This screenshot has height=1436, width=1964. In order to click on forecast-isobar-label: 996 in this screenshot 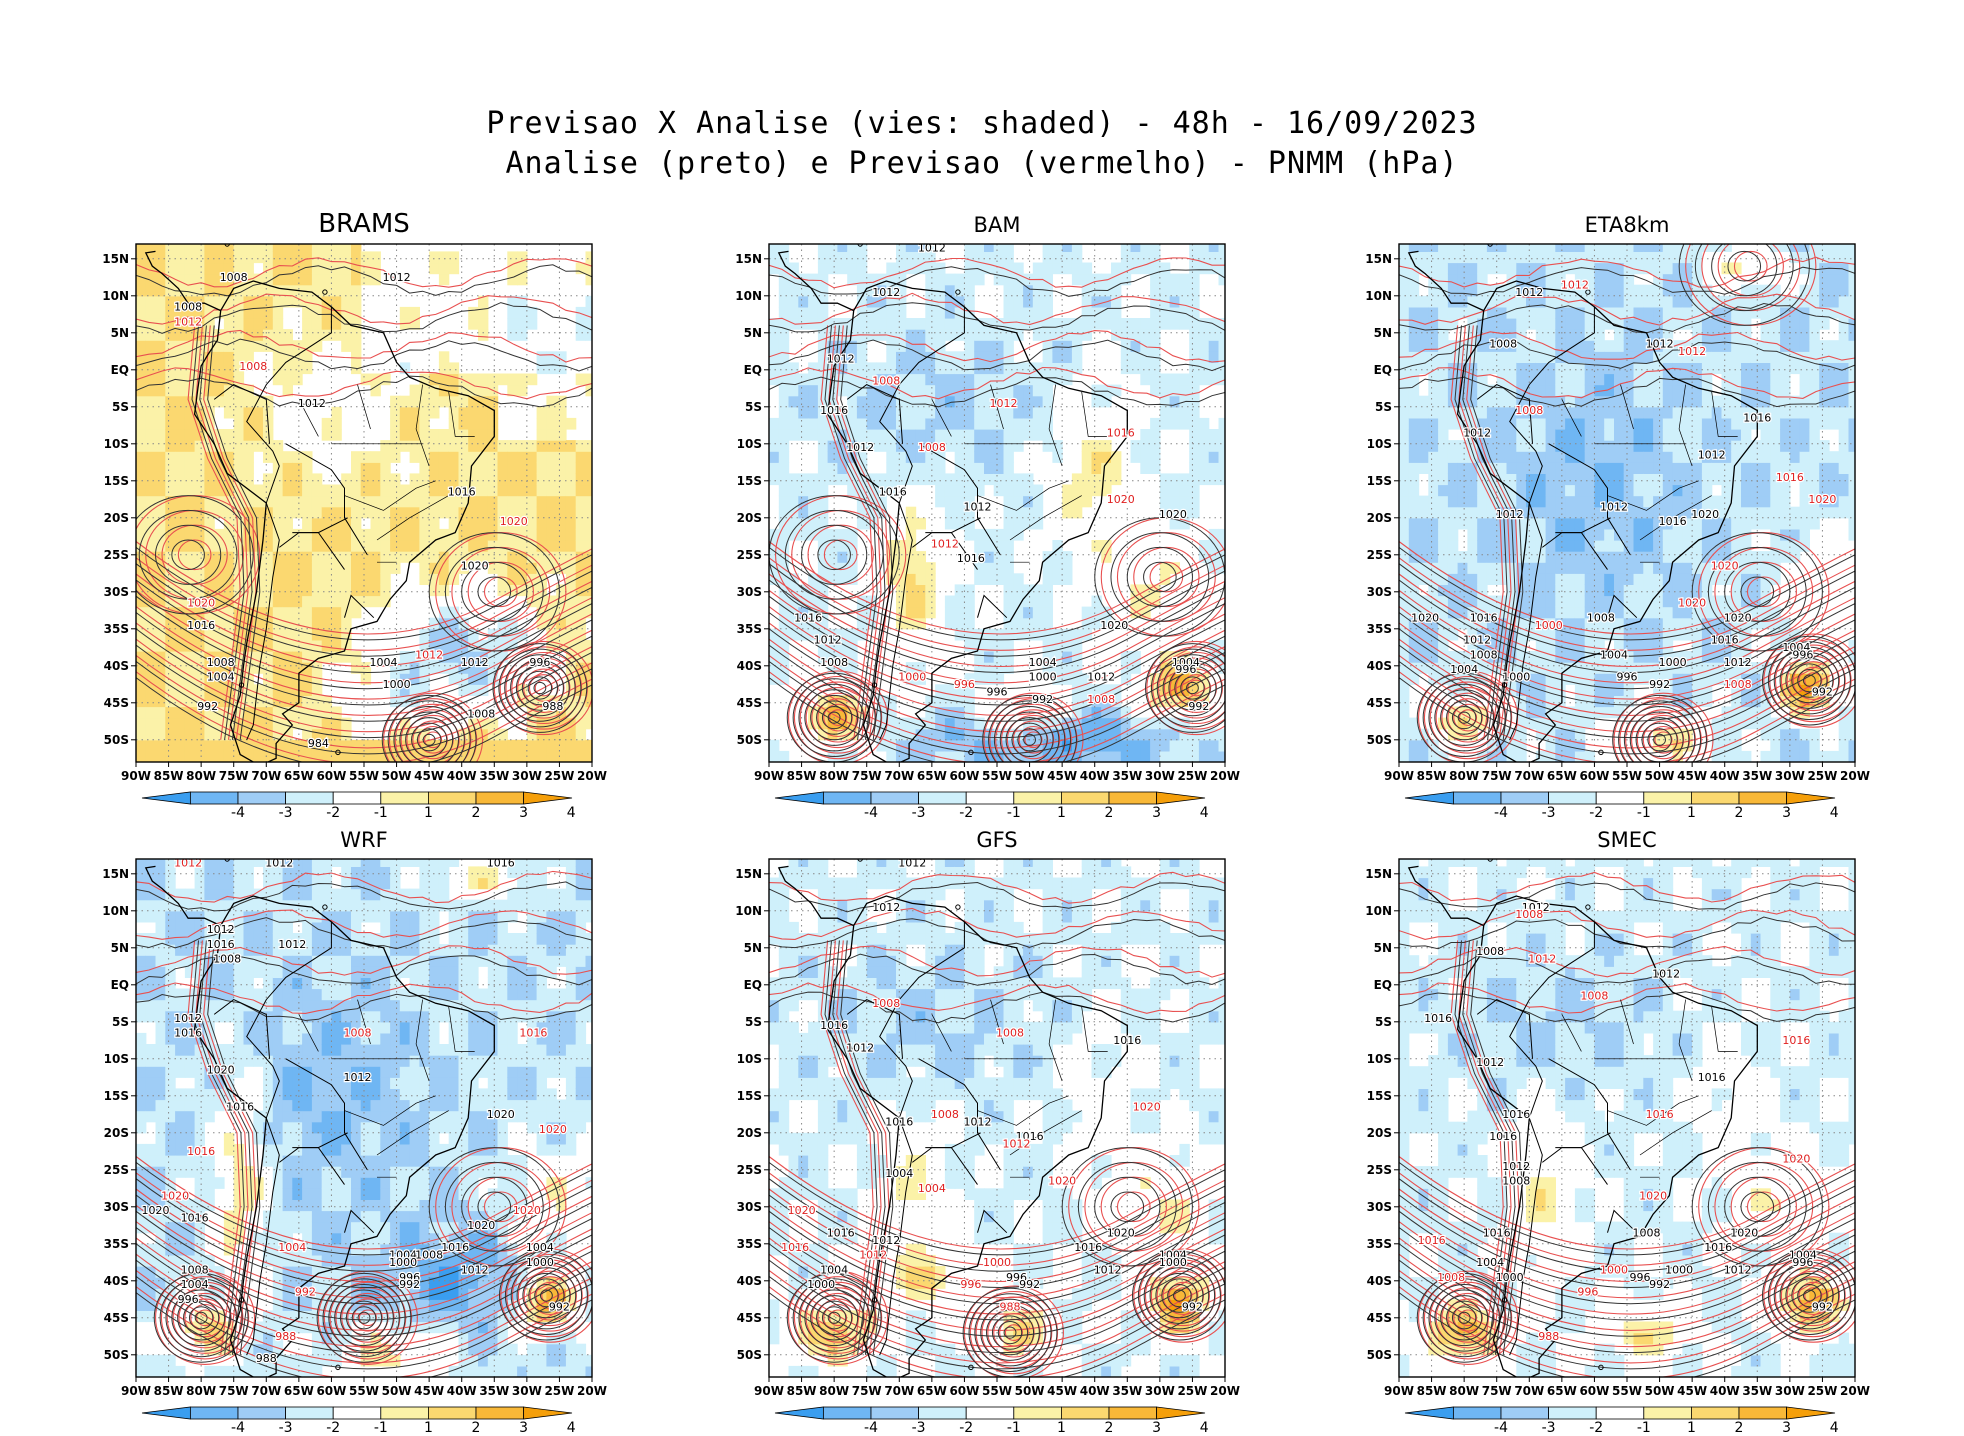, I will do `click(964, 684)`.